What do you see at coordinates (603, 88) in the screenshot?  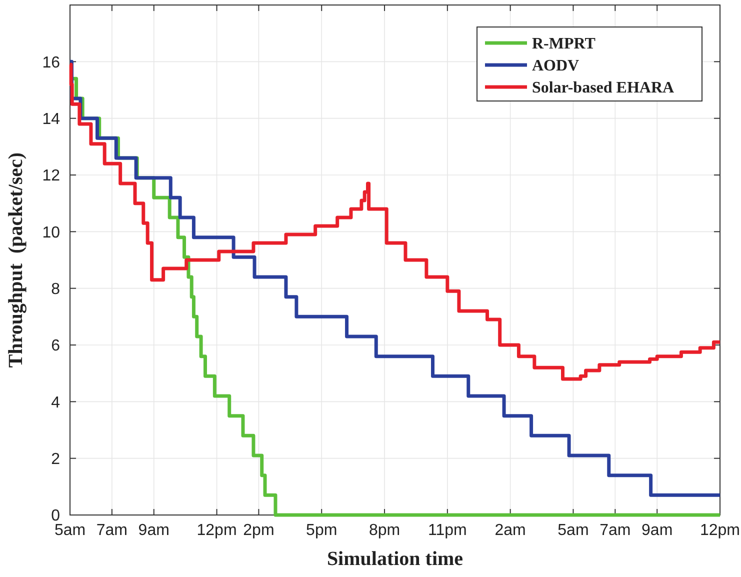 I see `legend-label: Solar-based EHARA` at bounding box center [603, 88].